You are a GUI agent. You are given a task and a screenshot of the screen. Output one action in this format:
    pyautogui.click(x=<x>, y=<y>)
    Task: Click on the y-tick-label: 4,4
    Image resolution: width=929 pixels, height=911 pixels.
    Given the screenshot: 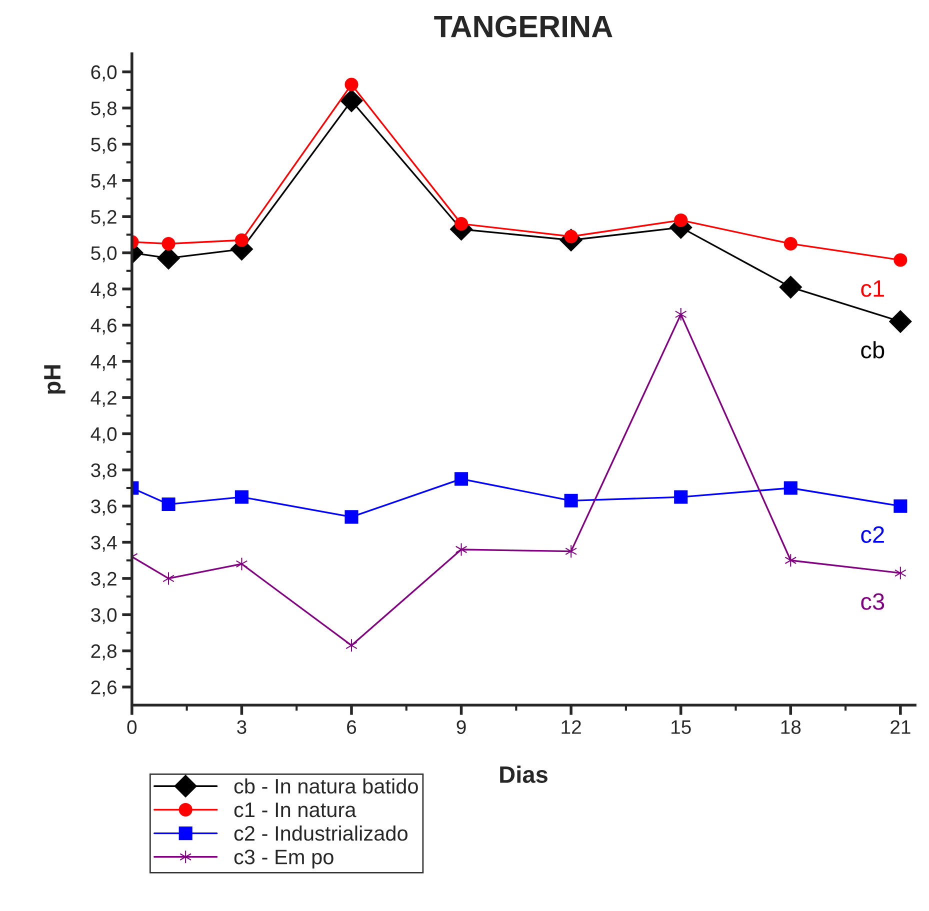 What is the action you would take?
    pyautogui.click(x=103, y=363)
    